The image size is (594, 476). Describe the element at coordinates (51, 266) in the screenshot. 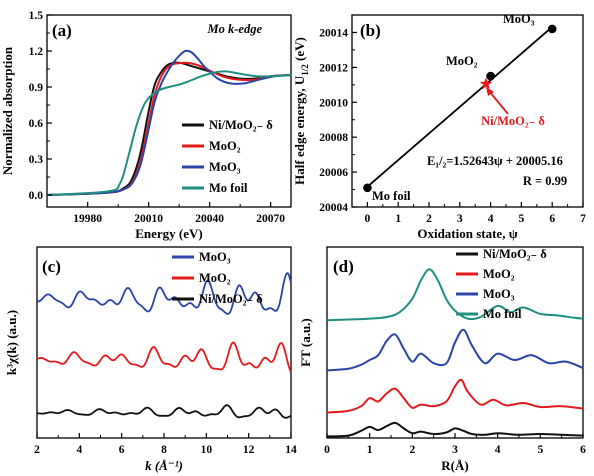

I see `panel-c-label: (c)` at that location.